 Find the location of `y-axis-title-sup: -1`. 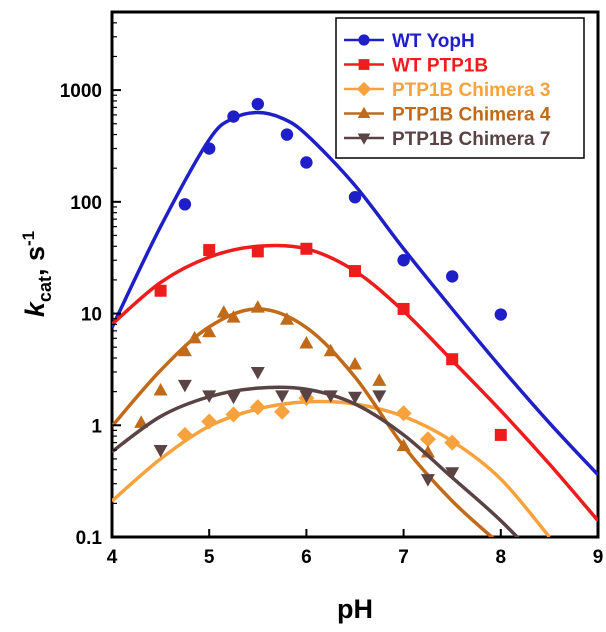

y-axis-title-sup: -1 is located at coordinates (28, 238).